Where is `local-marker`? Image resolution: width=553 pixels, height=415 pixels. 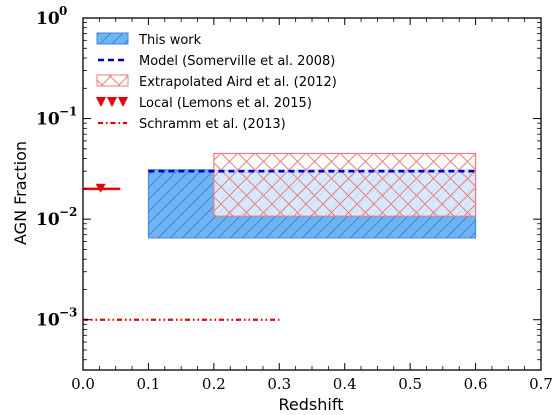
local-marker is located at coordinates (100, 188).